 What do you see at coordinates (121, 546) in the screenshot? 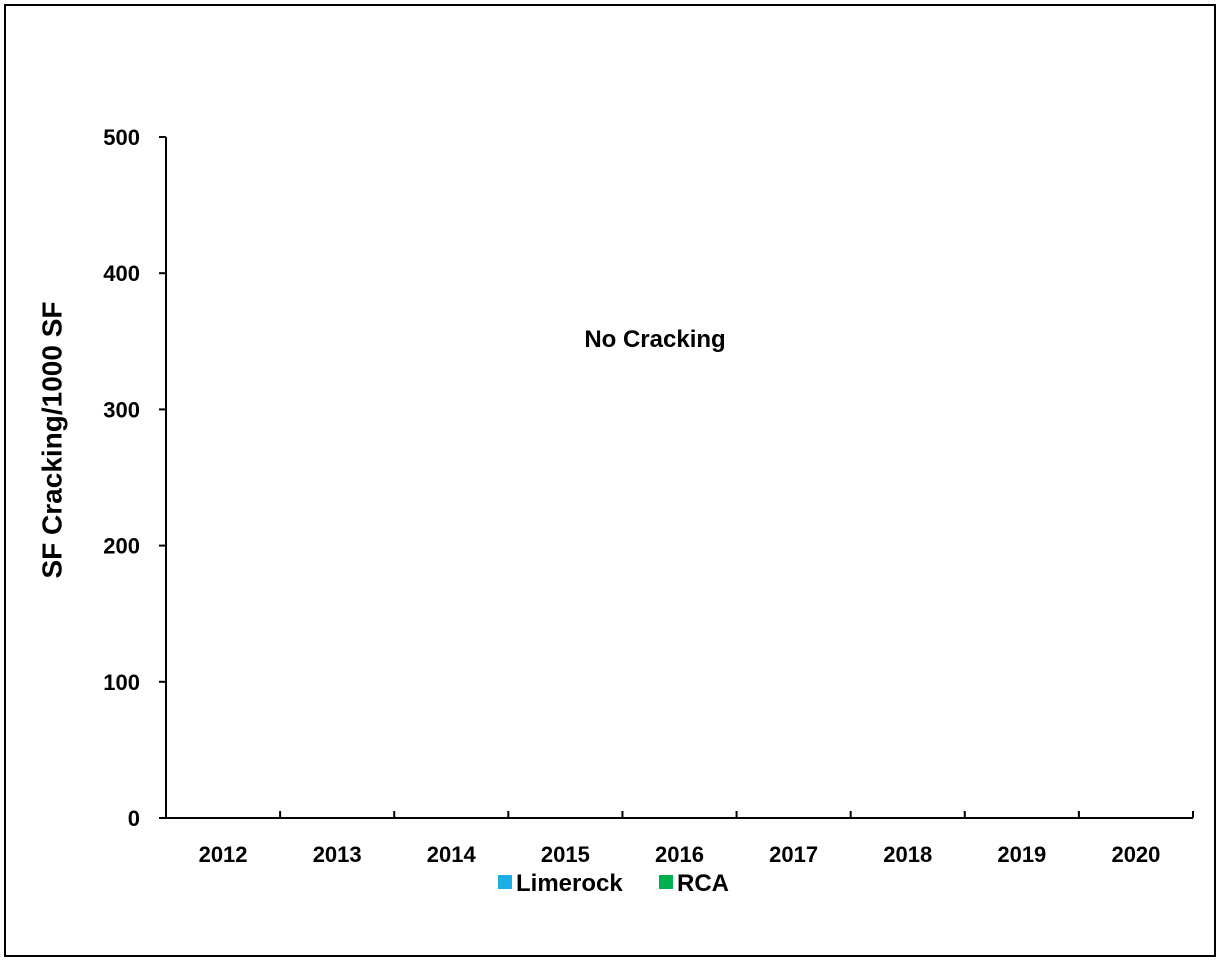
I see `y-tick-label: 200` at bounding box center [121, 546].